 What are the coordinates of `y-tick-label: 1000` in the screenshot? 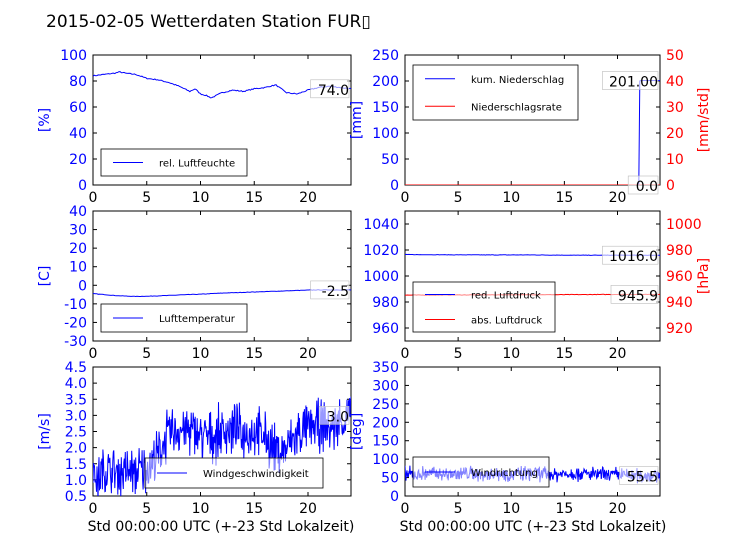 It's located at (381, 277).